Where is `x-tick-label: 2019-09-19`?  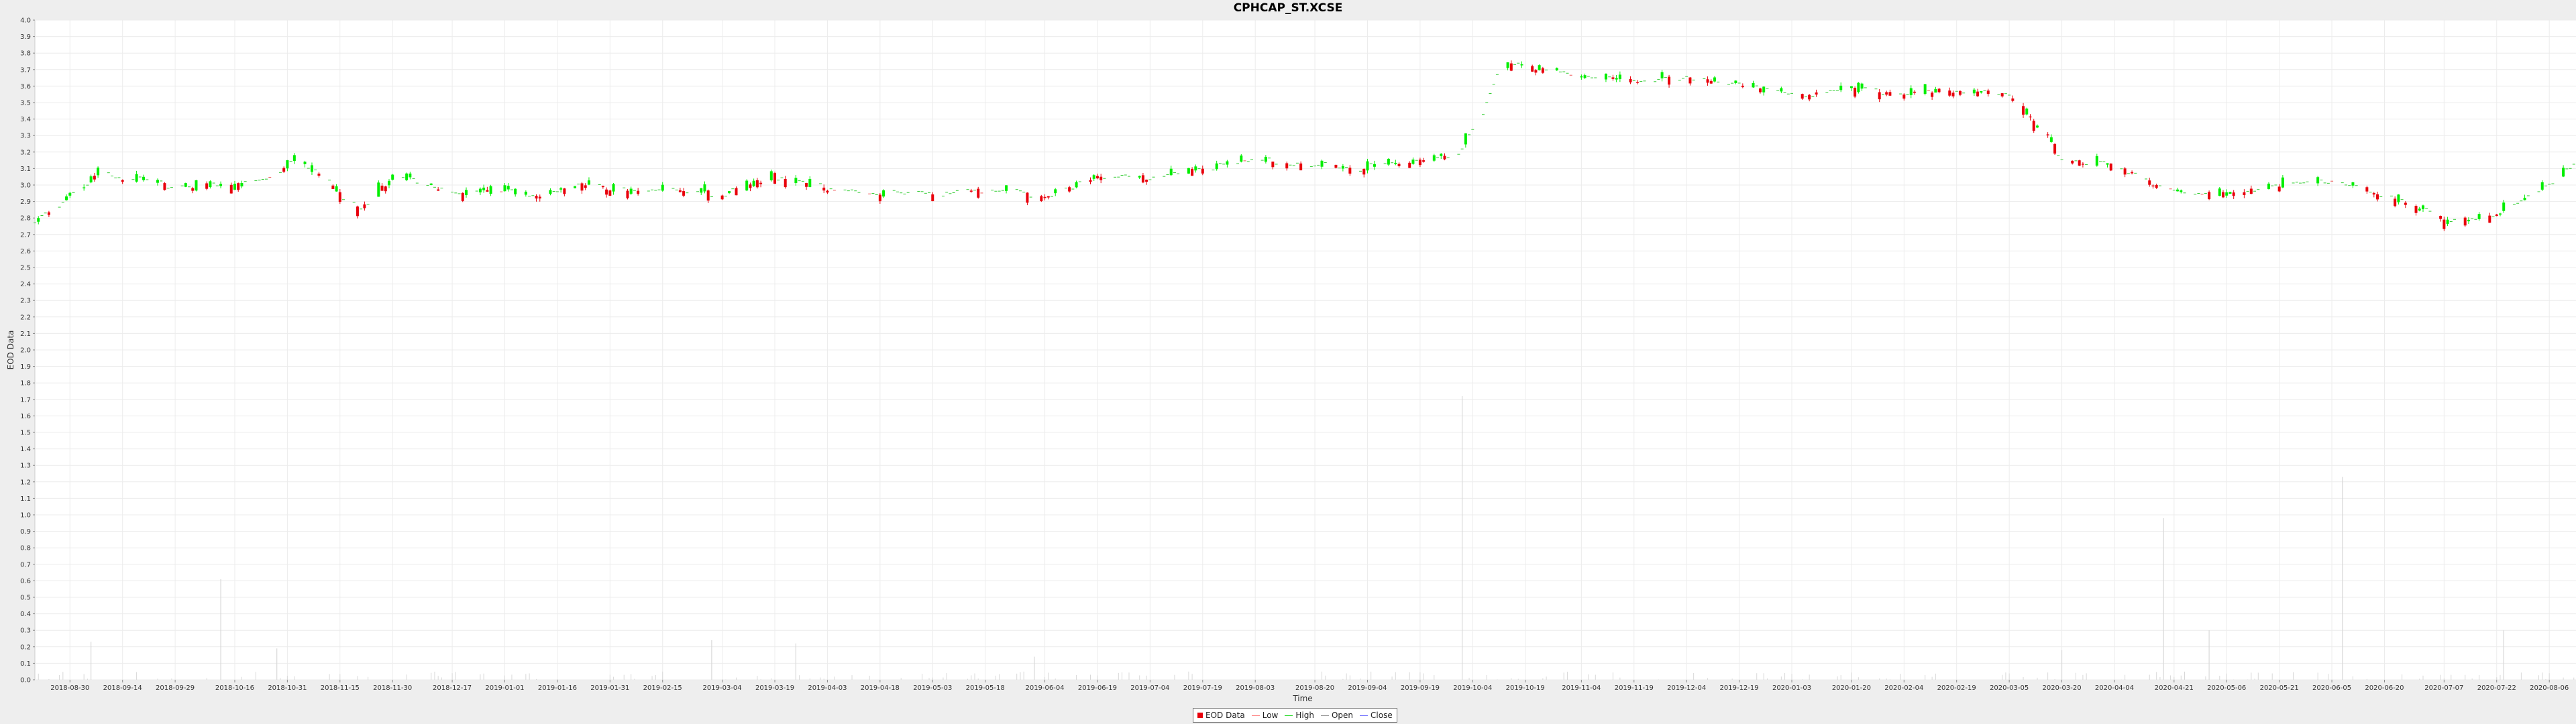
x-tick-label: 2019-09-19 is located at coordinates (1420, 688).